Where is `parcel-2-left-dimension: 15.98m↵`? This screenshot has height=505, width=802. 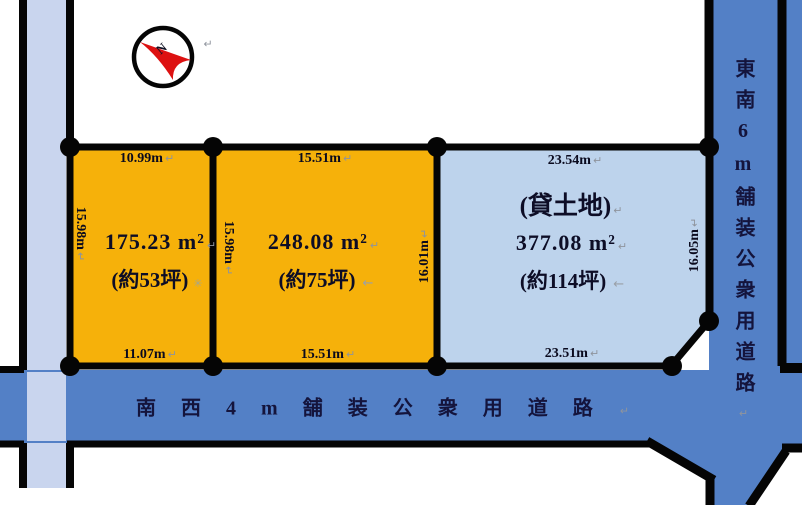 parcel-2-left-dimension: 15.98m↵ is located at coordinates (228, 248).